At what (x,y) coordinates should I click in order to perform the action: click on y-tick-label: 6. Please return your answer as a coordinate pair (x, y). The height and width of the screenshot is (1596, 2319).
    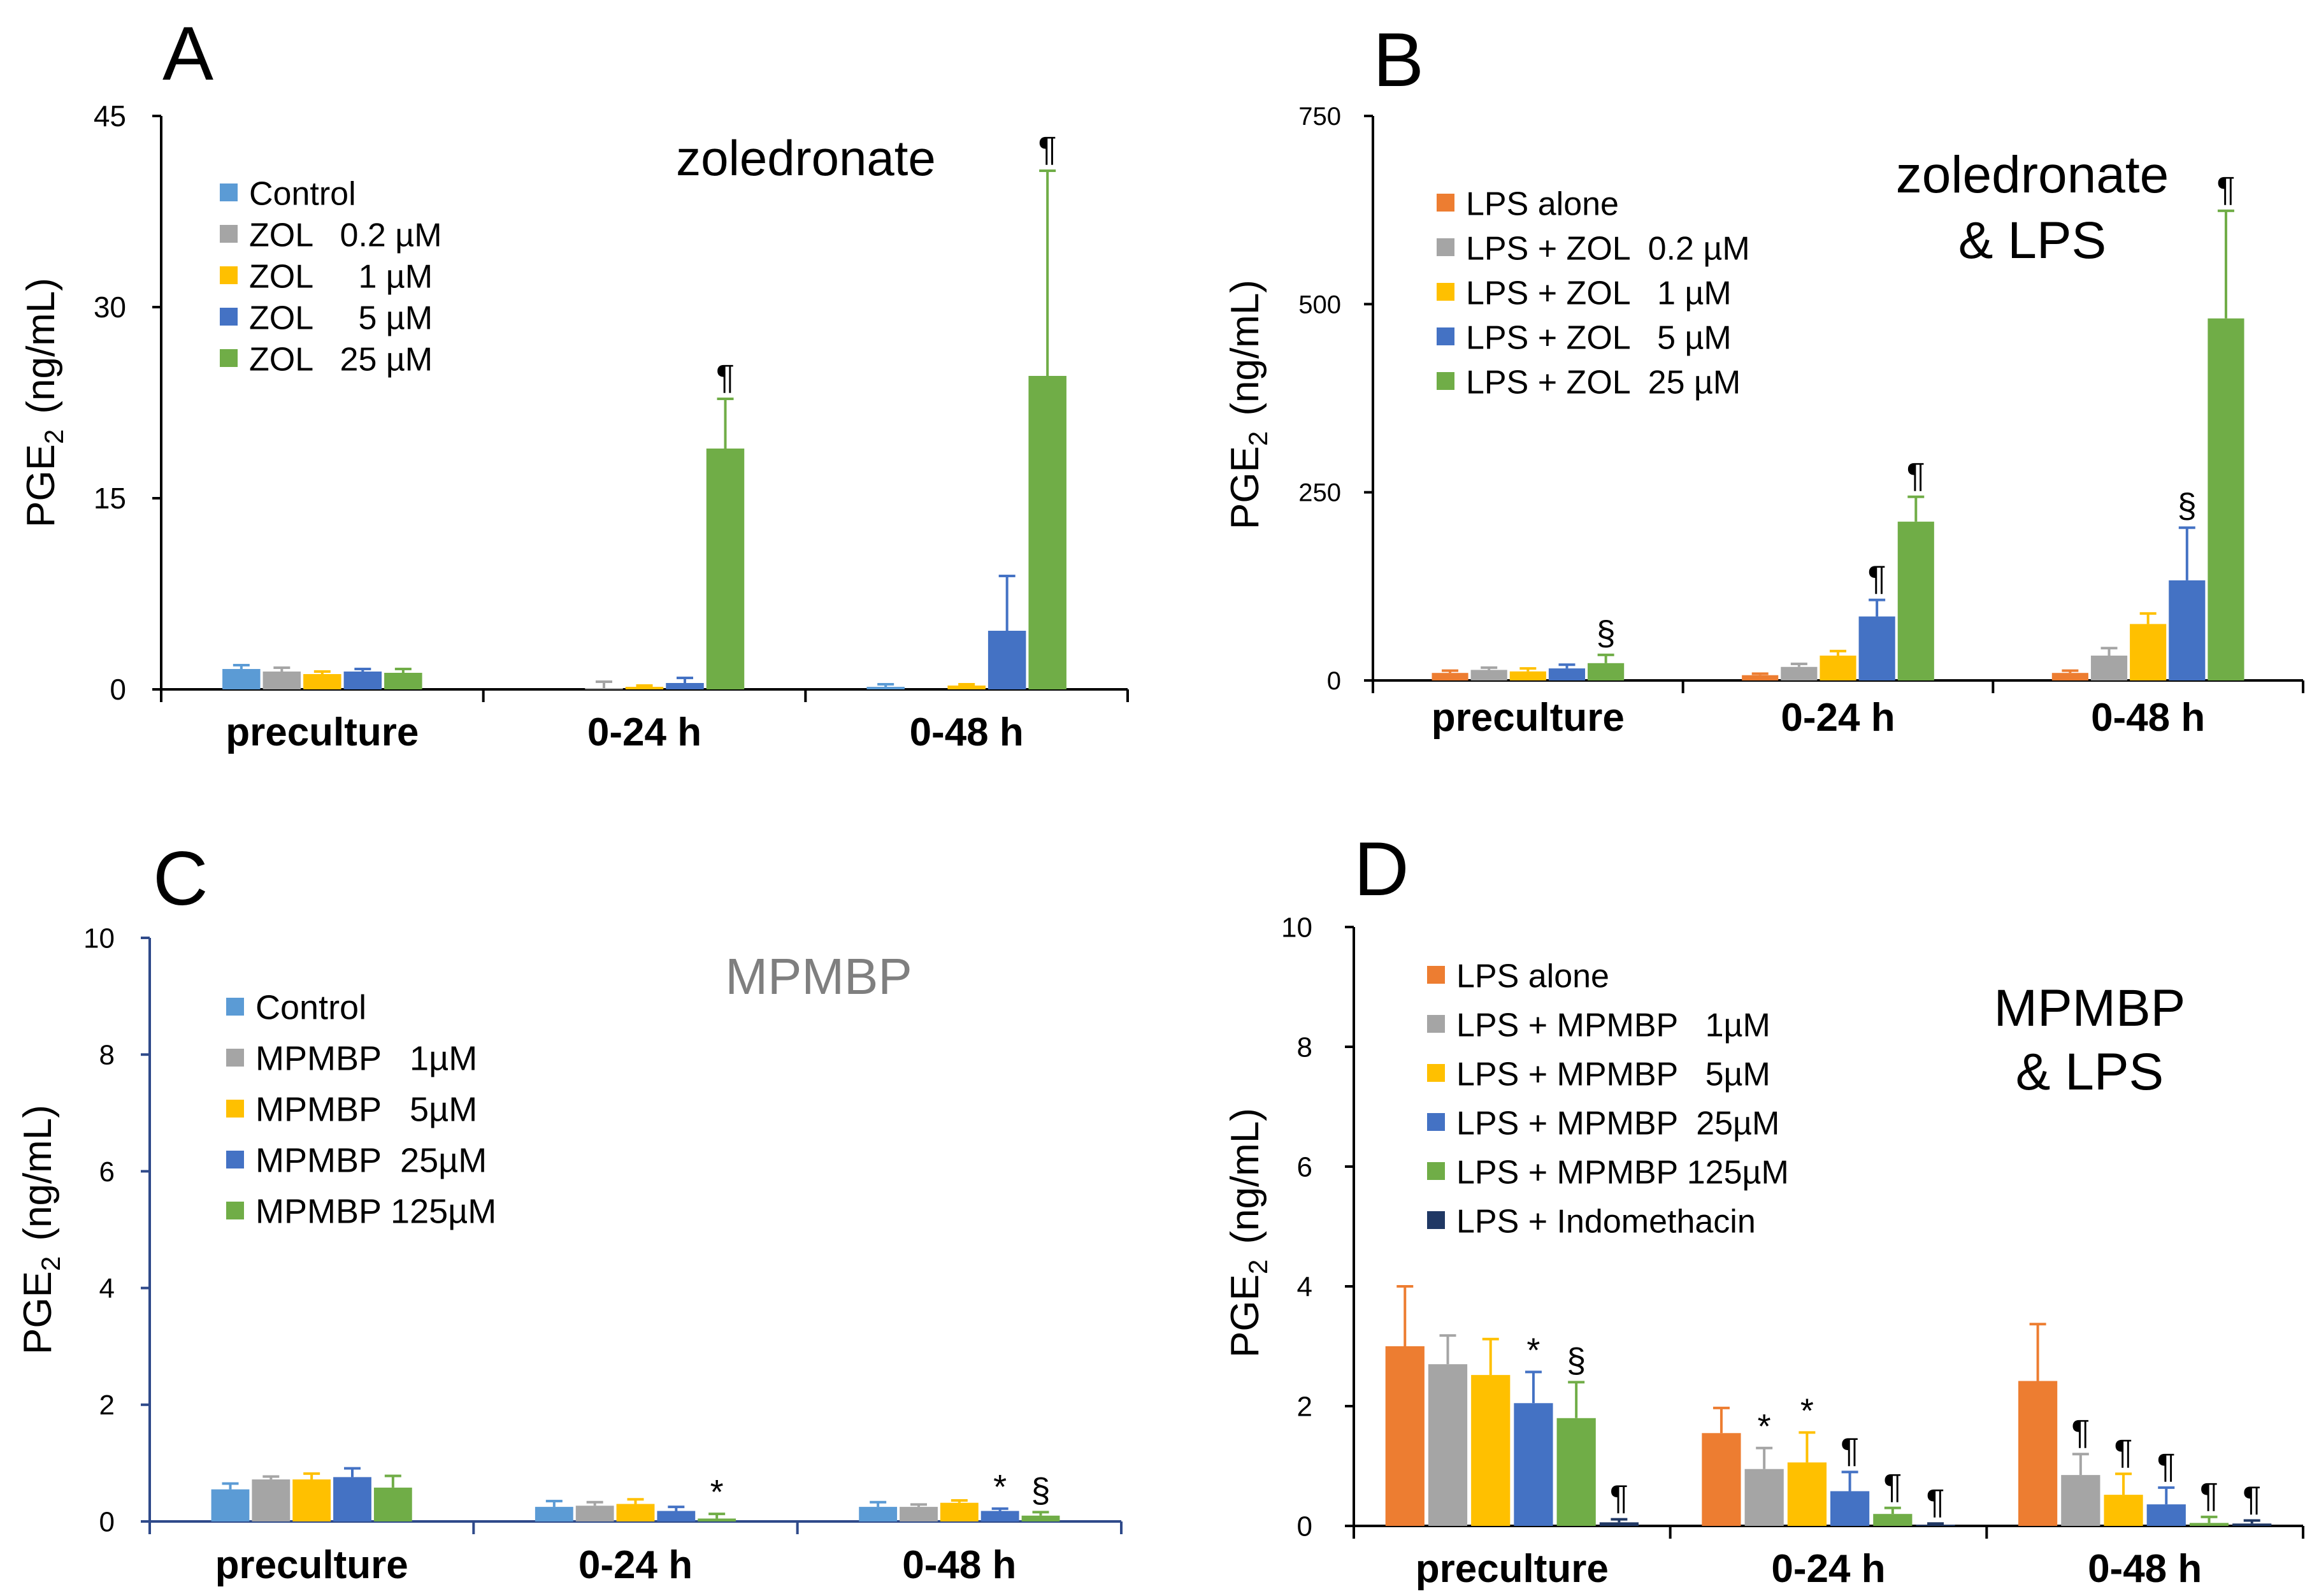
    Looking at the image, I should click on (1304, 1167).